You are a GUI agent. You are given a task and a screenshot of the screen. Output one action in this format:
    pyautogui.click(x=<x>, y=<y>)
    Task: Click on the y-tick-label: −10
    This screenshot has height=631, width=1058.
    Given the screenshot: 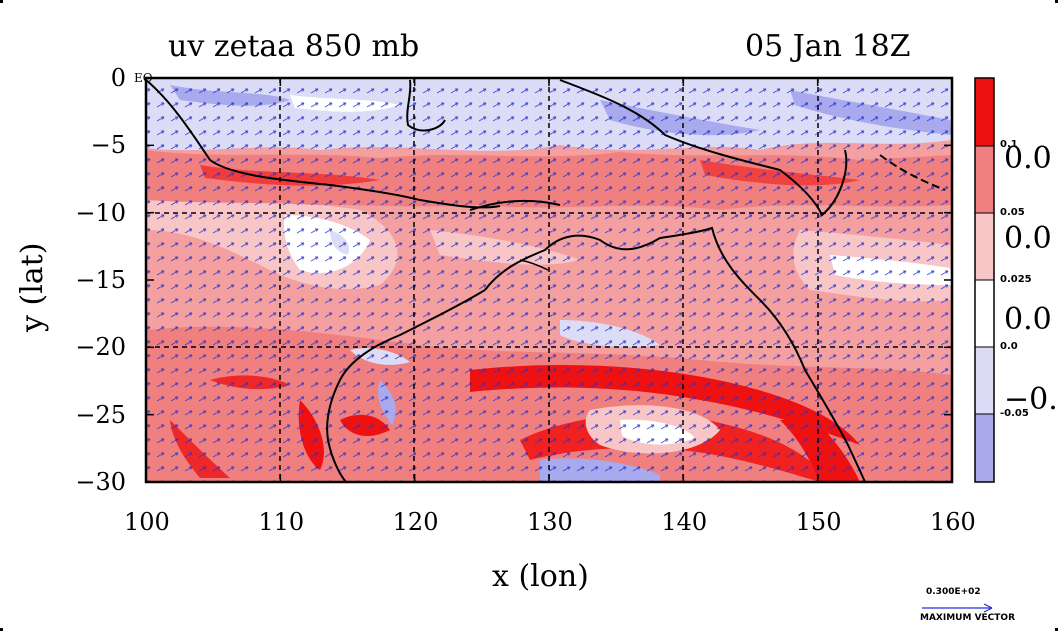 What is the action you would take?
    pyautogui.click(x=100, y=212)
    